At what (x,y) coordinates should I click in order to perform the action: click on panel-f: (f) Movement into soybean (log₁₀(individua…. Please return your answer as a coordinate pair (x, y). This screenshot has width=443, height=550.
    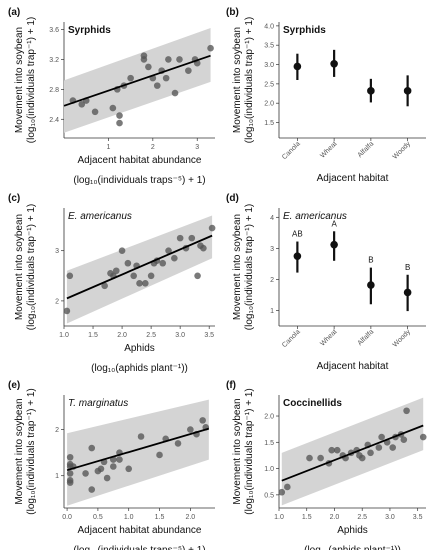
    Looking at the image, I should click on (326, 465).